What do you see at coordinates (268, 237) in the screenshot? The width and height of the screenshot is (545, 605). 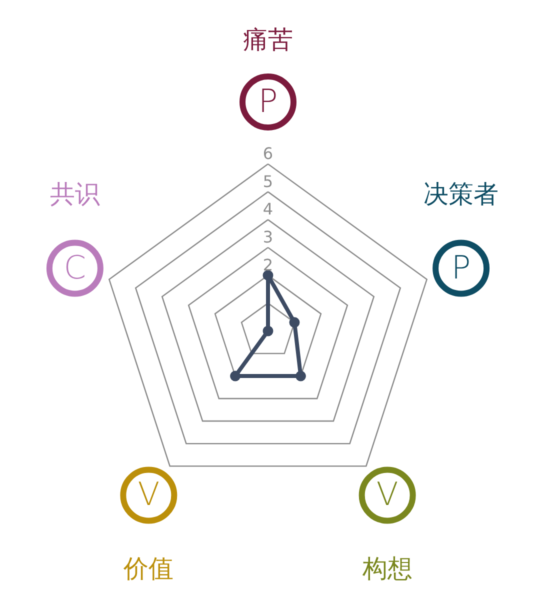 I see `y-tick-label: 3` at bounding box center [268, 237].